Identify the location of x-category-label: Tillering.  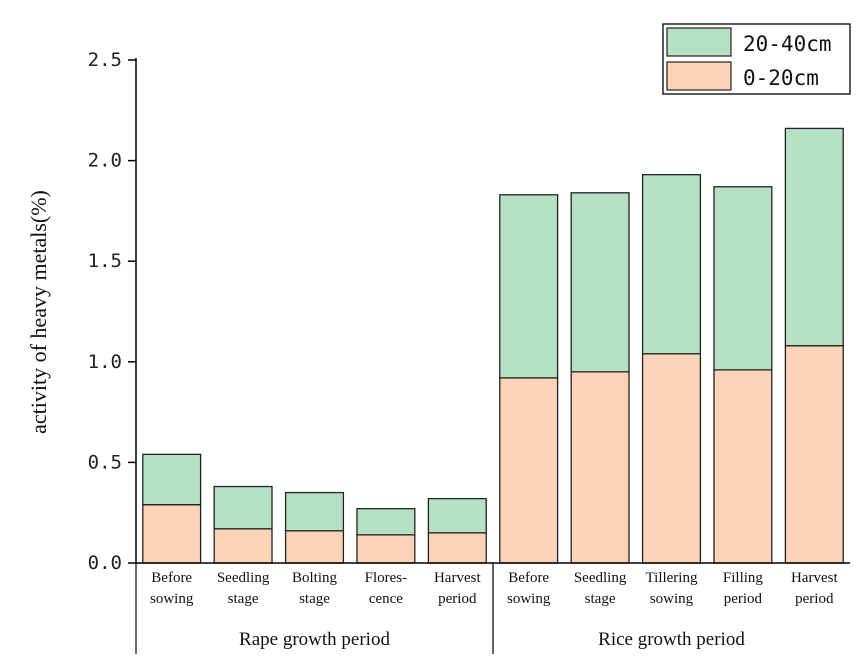
(672, 578).